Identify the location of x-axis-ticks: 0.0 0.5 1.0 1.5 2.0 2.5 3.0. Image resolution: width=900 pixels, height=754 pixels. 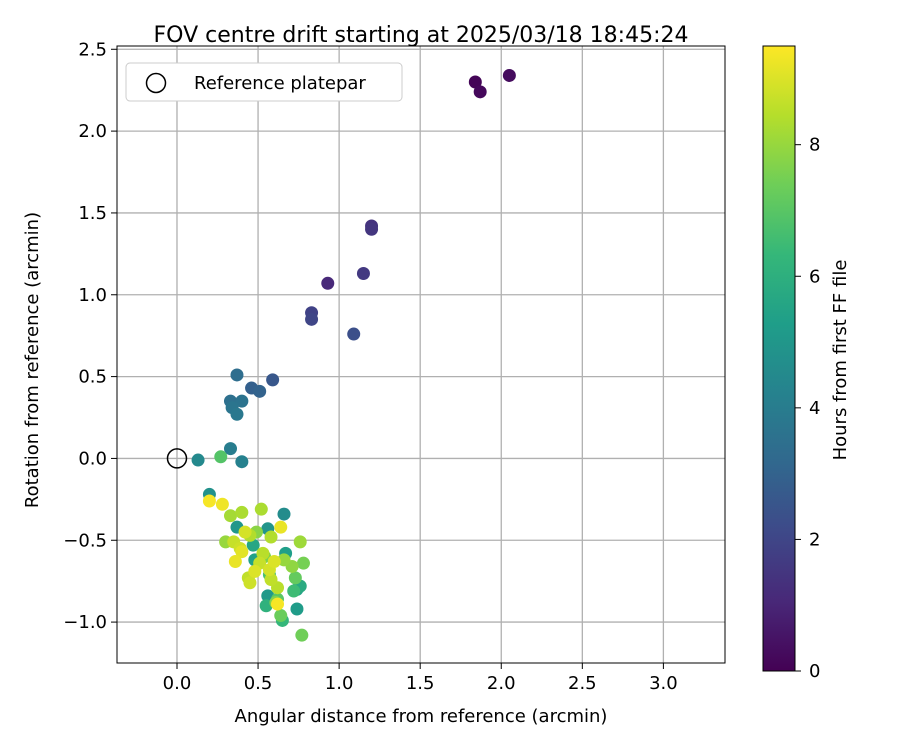
(420, 678).